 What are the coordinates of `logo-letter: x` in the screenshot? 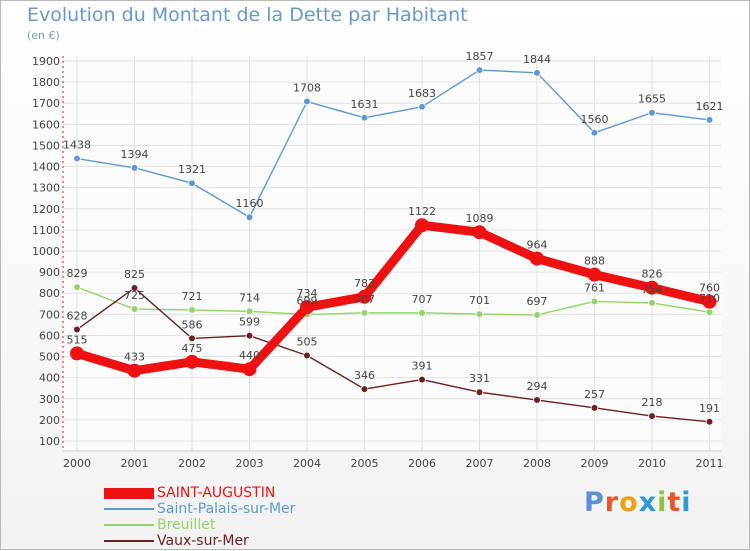 It's located at (648, 502).